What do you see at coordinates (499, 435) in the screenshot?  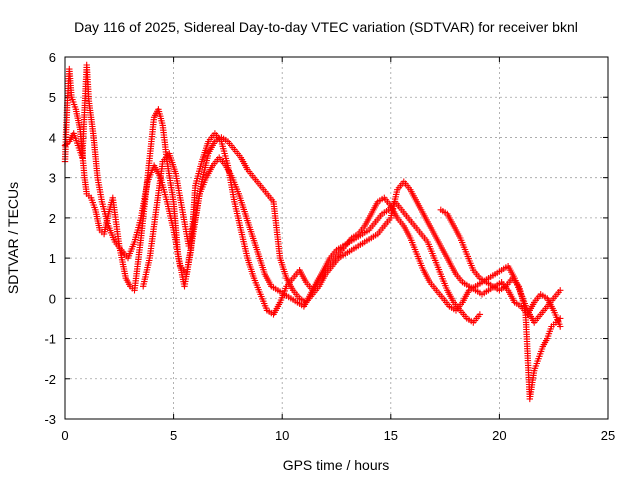 I see `x-tick-label: 20` at bounding box center [499, 435].